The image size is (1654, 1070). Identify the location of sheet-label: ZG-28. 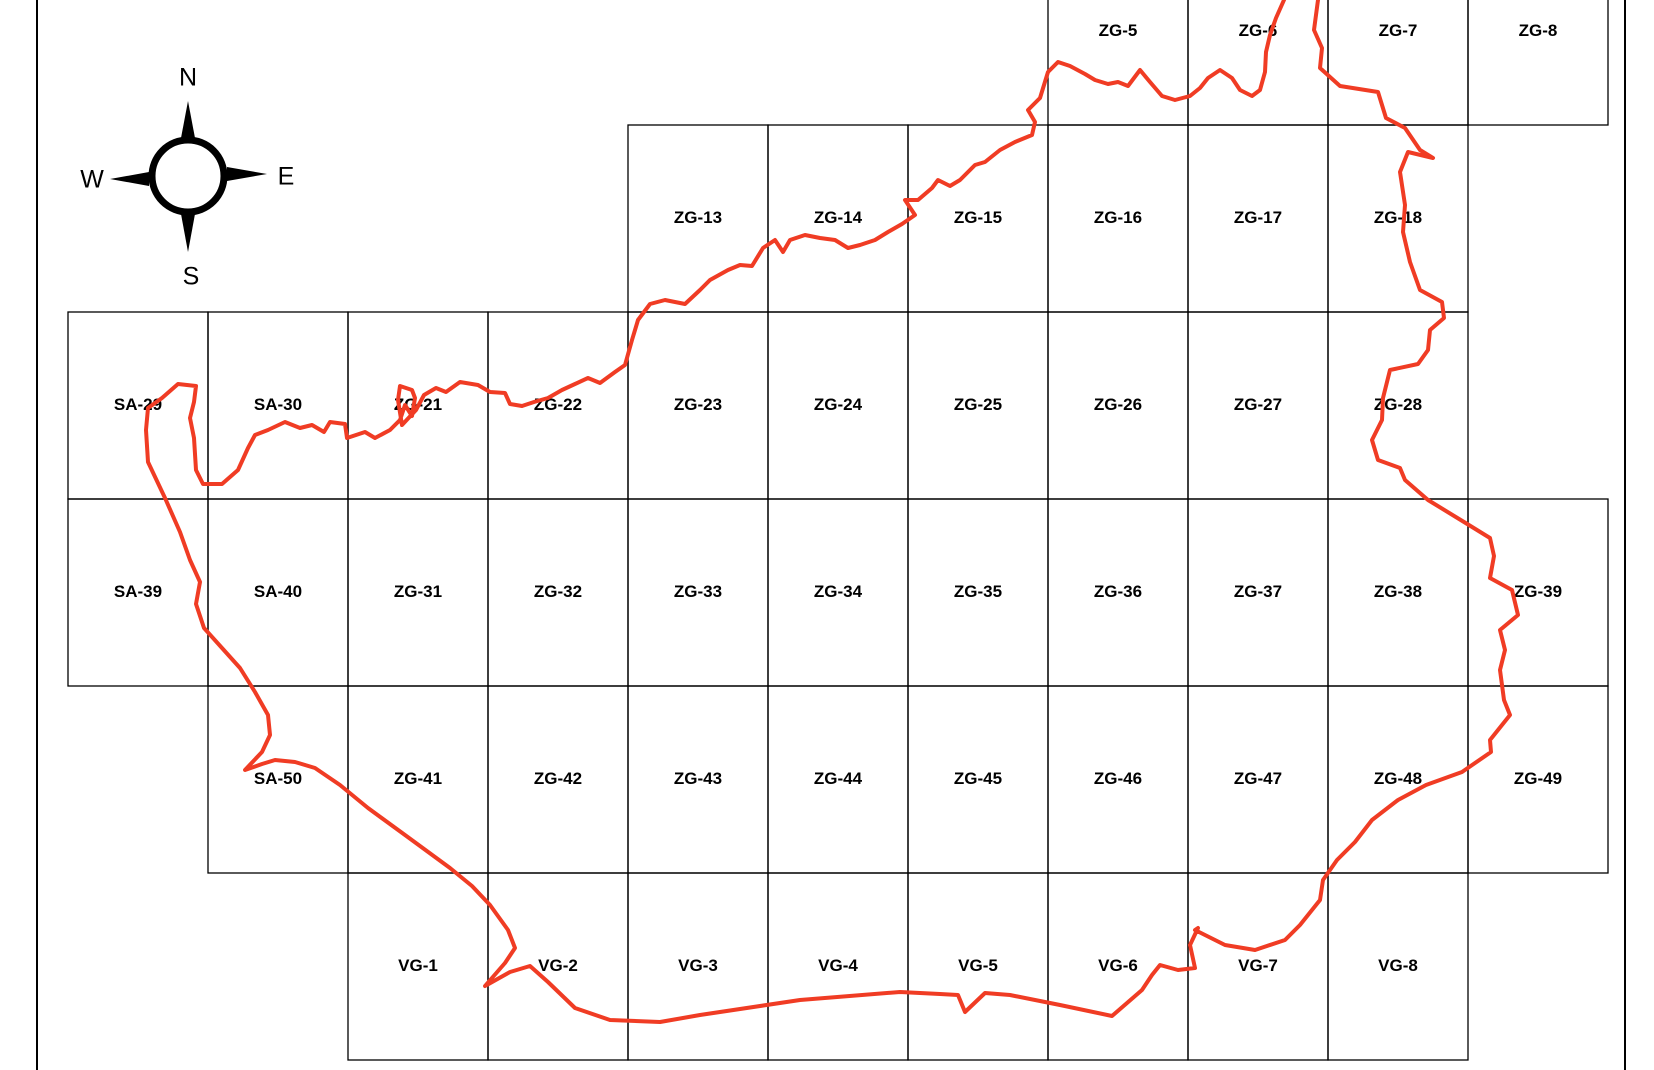
(1398, 404).